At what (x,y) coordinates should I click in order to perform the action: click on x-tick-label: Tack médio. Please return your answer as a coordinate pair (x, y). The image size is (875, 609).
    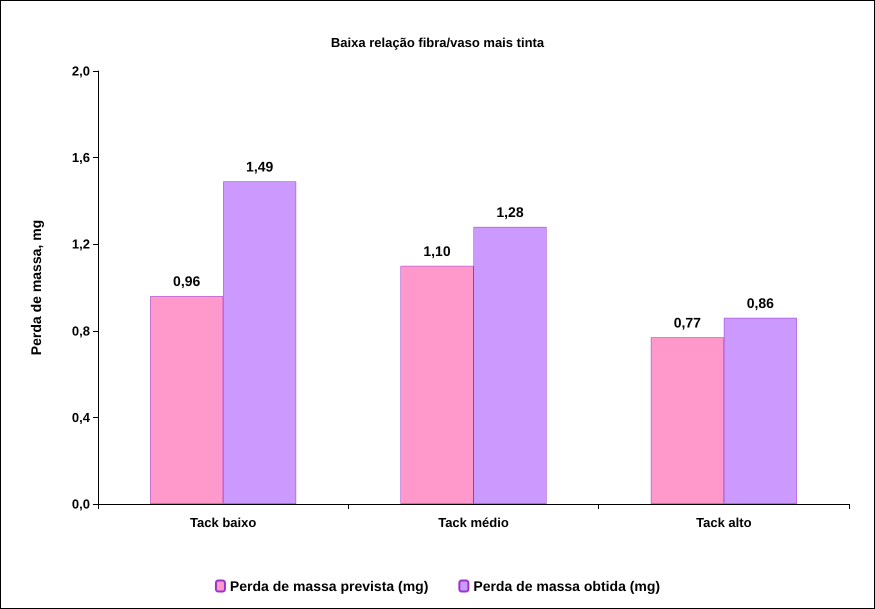
    Looking at the image, I should click on (473, 522).